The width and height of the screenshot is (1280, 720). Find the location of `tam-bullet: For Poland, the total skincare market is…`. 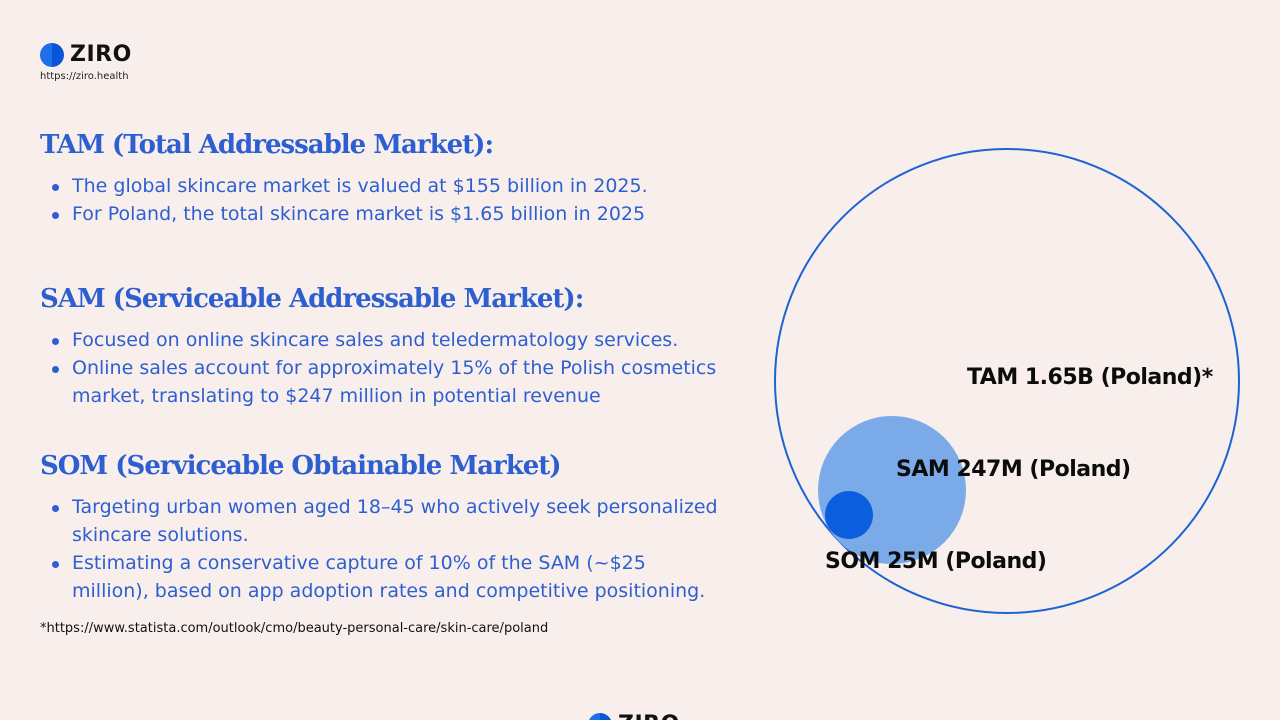

tam-bullet: For Poland, the total skincare market is… is located at coordinates (380, 214).